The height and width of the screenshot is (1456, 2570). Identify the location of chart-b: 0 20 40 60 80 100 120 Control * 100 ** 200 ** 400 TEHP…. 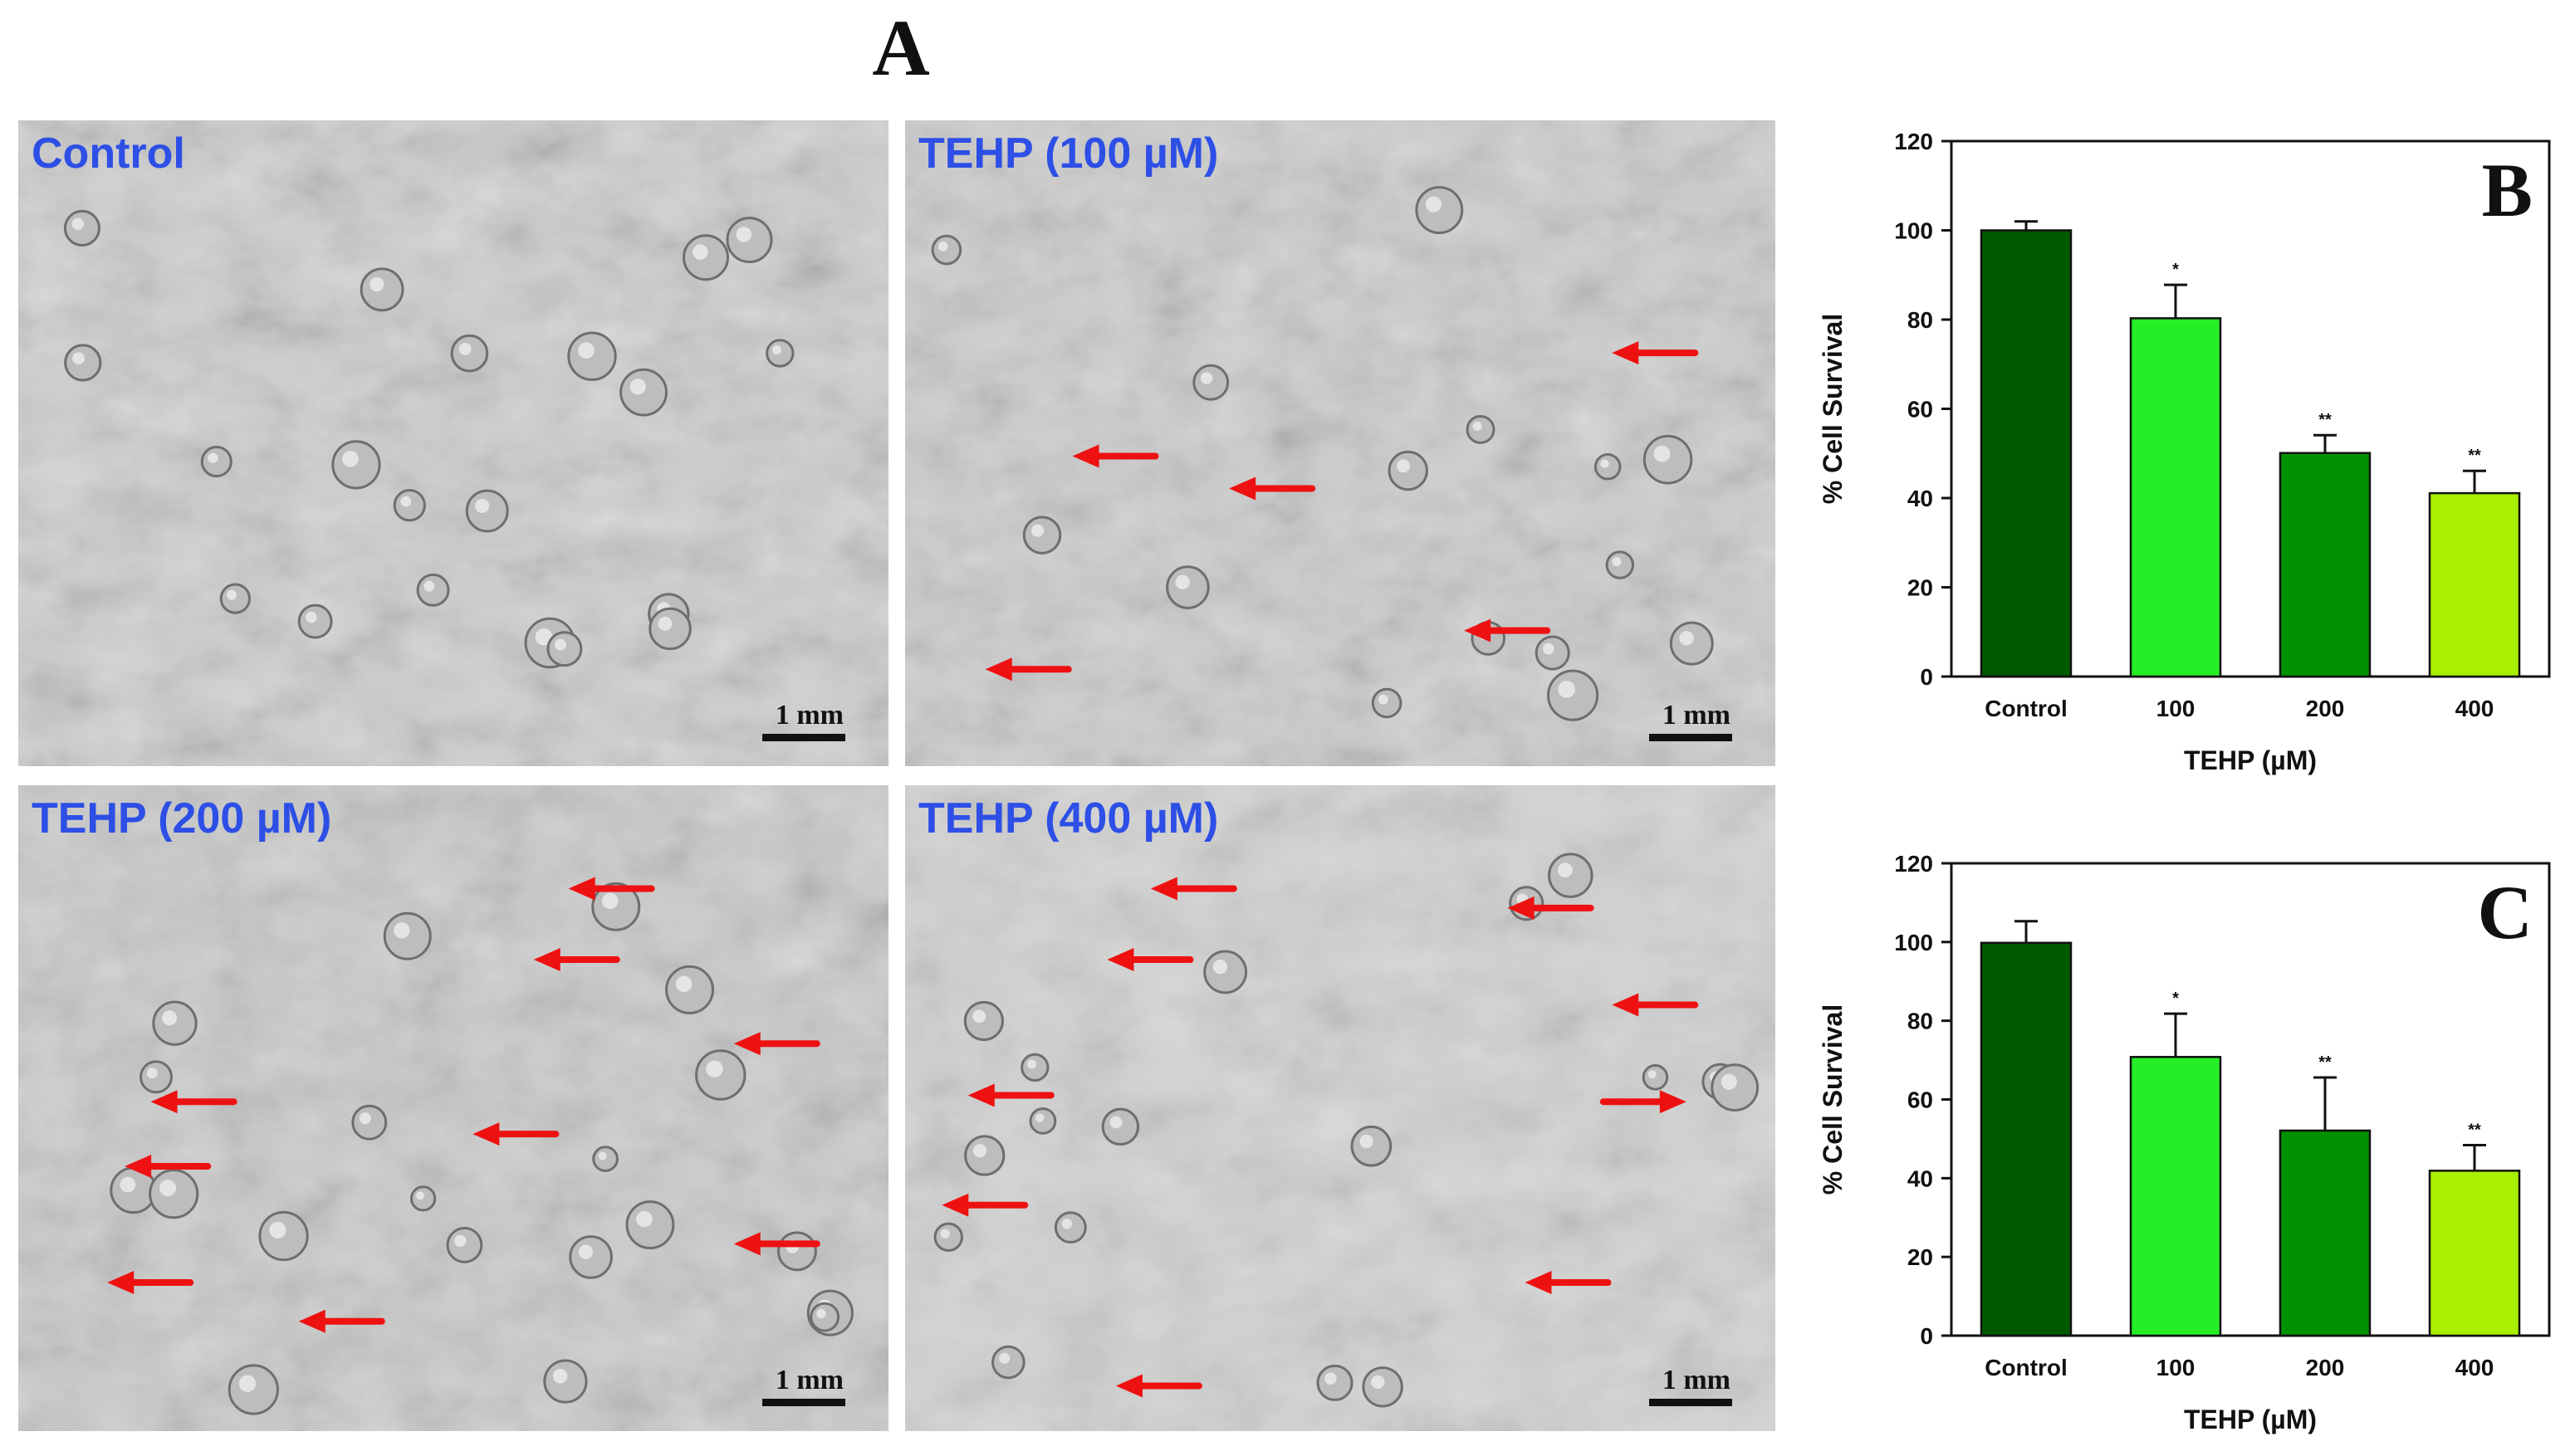
(2184, 452).